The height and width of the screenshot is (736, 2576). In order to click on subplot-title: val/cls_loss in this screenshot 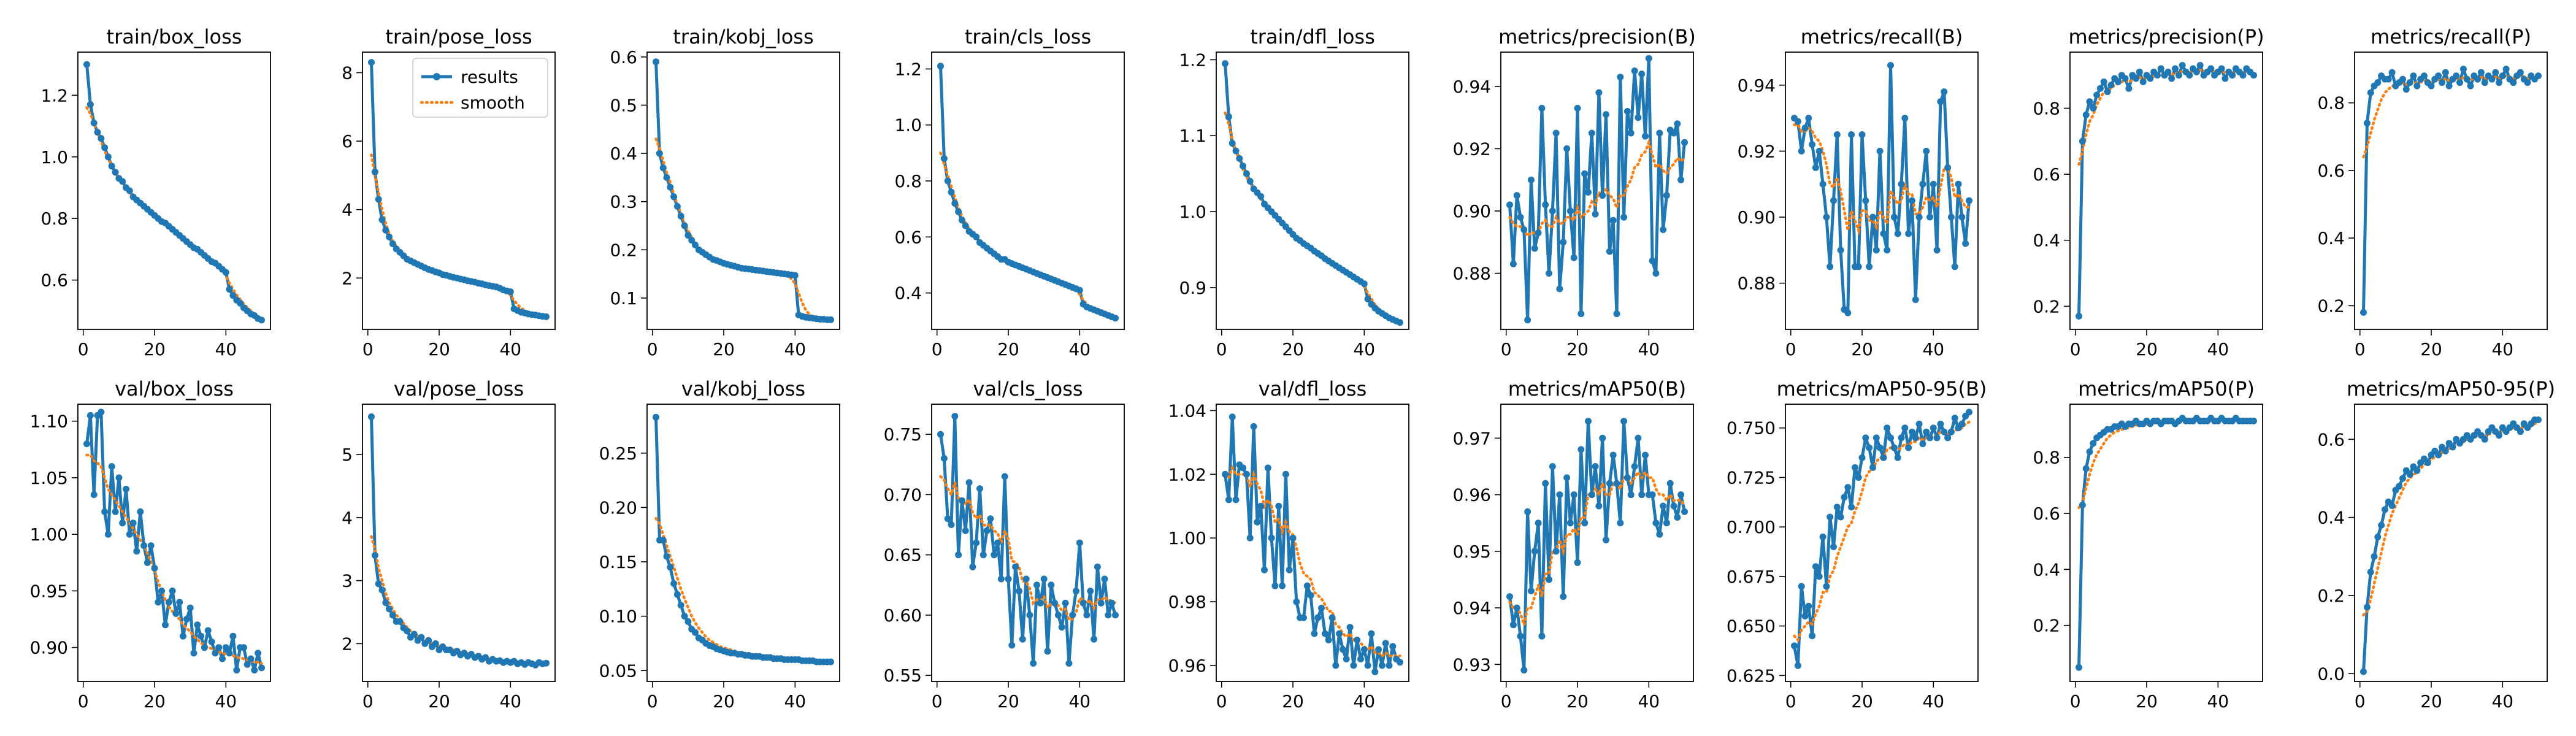, I will do `click(1028, 389)`.